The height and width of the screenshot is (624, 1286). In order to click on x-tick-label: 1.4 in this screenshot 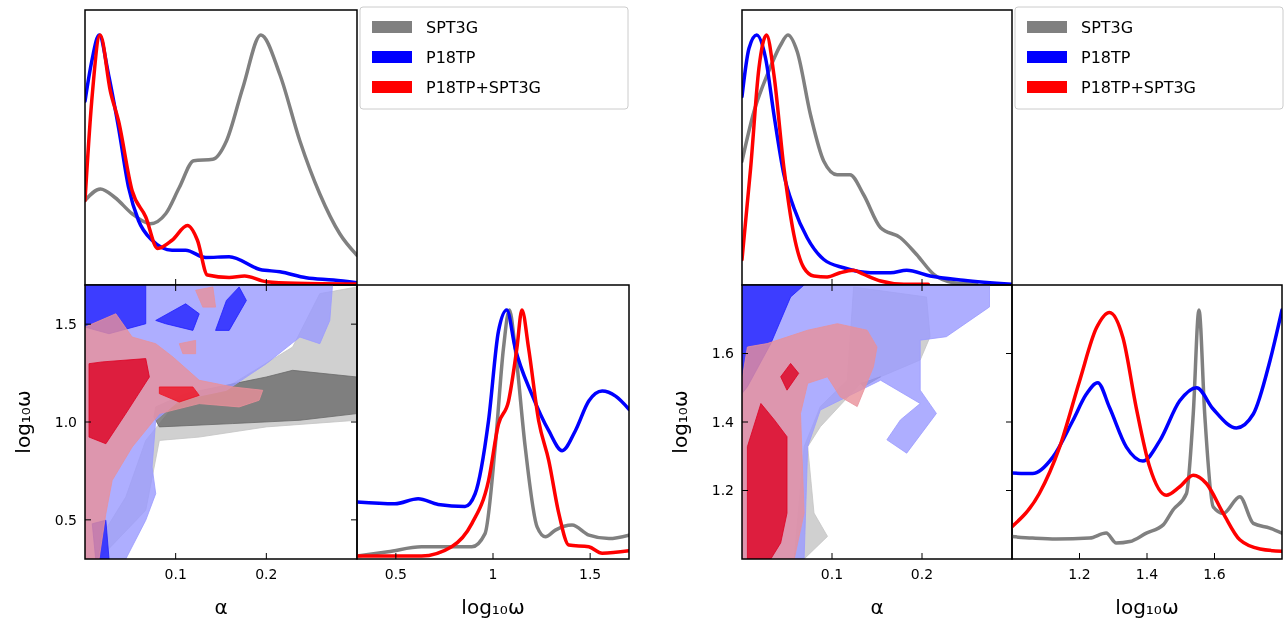, I will do `click(1147, 574)`.